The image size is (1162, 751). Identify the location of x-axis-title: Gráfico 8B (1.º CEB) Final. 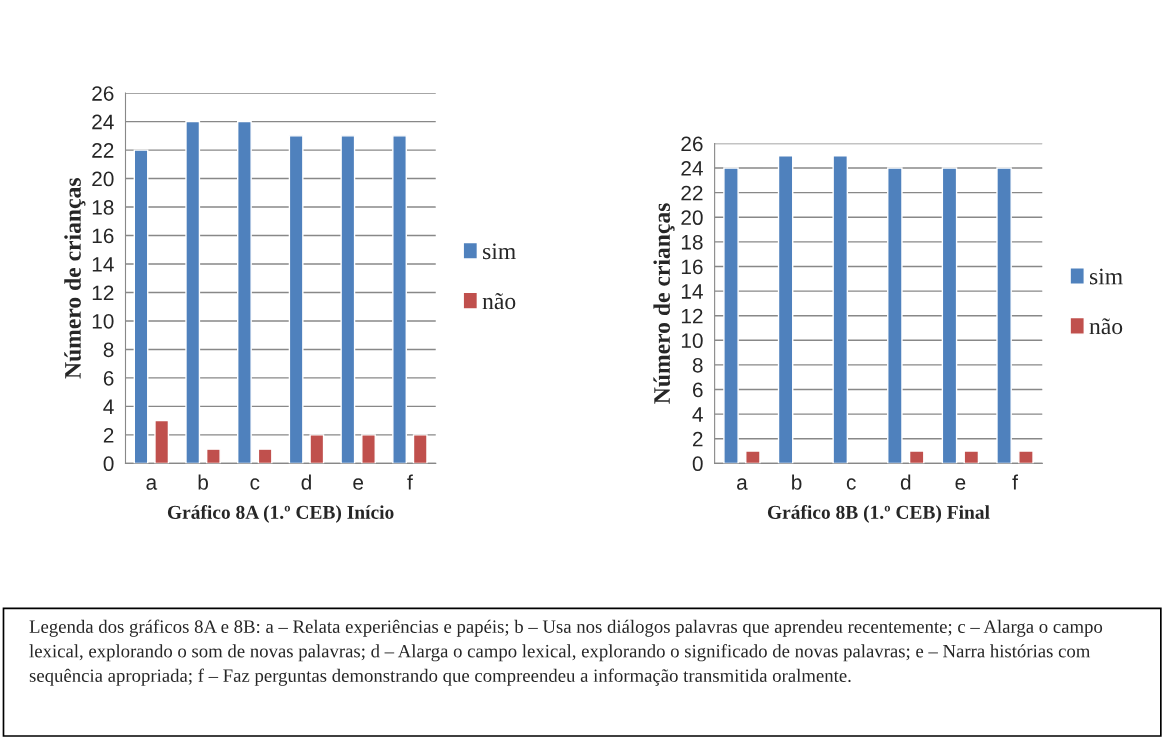
(878, 514).